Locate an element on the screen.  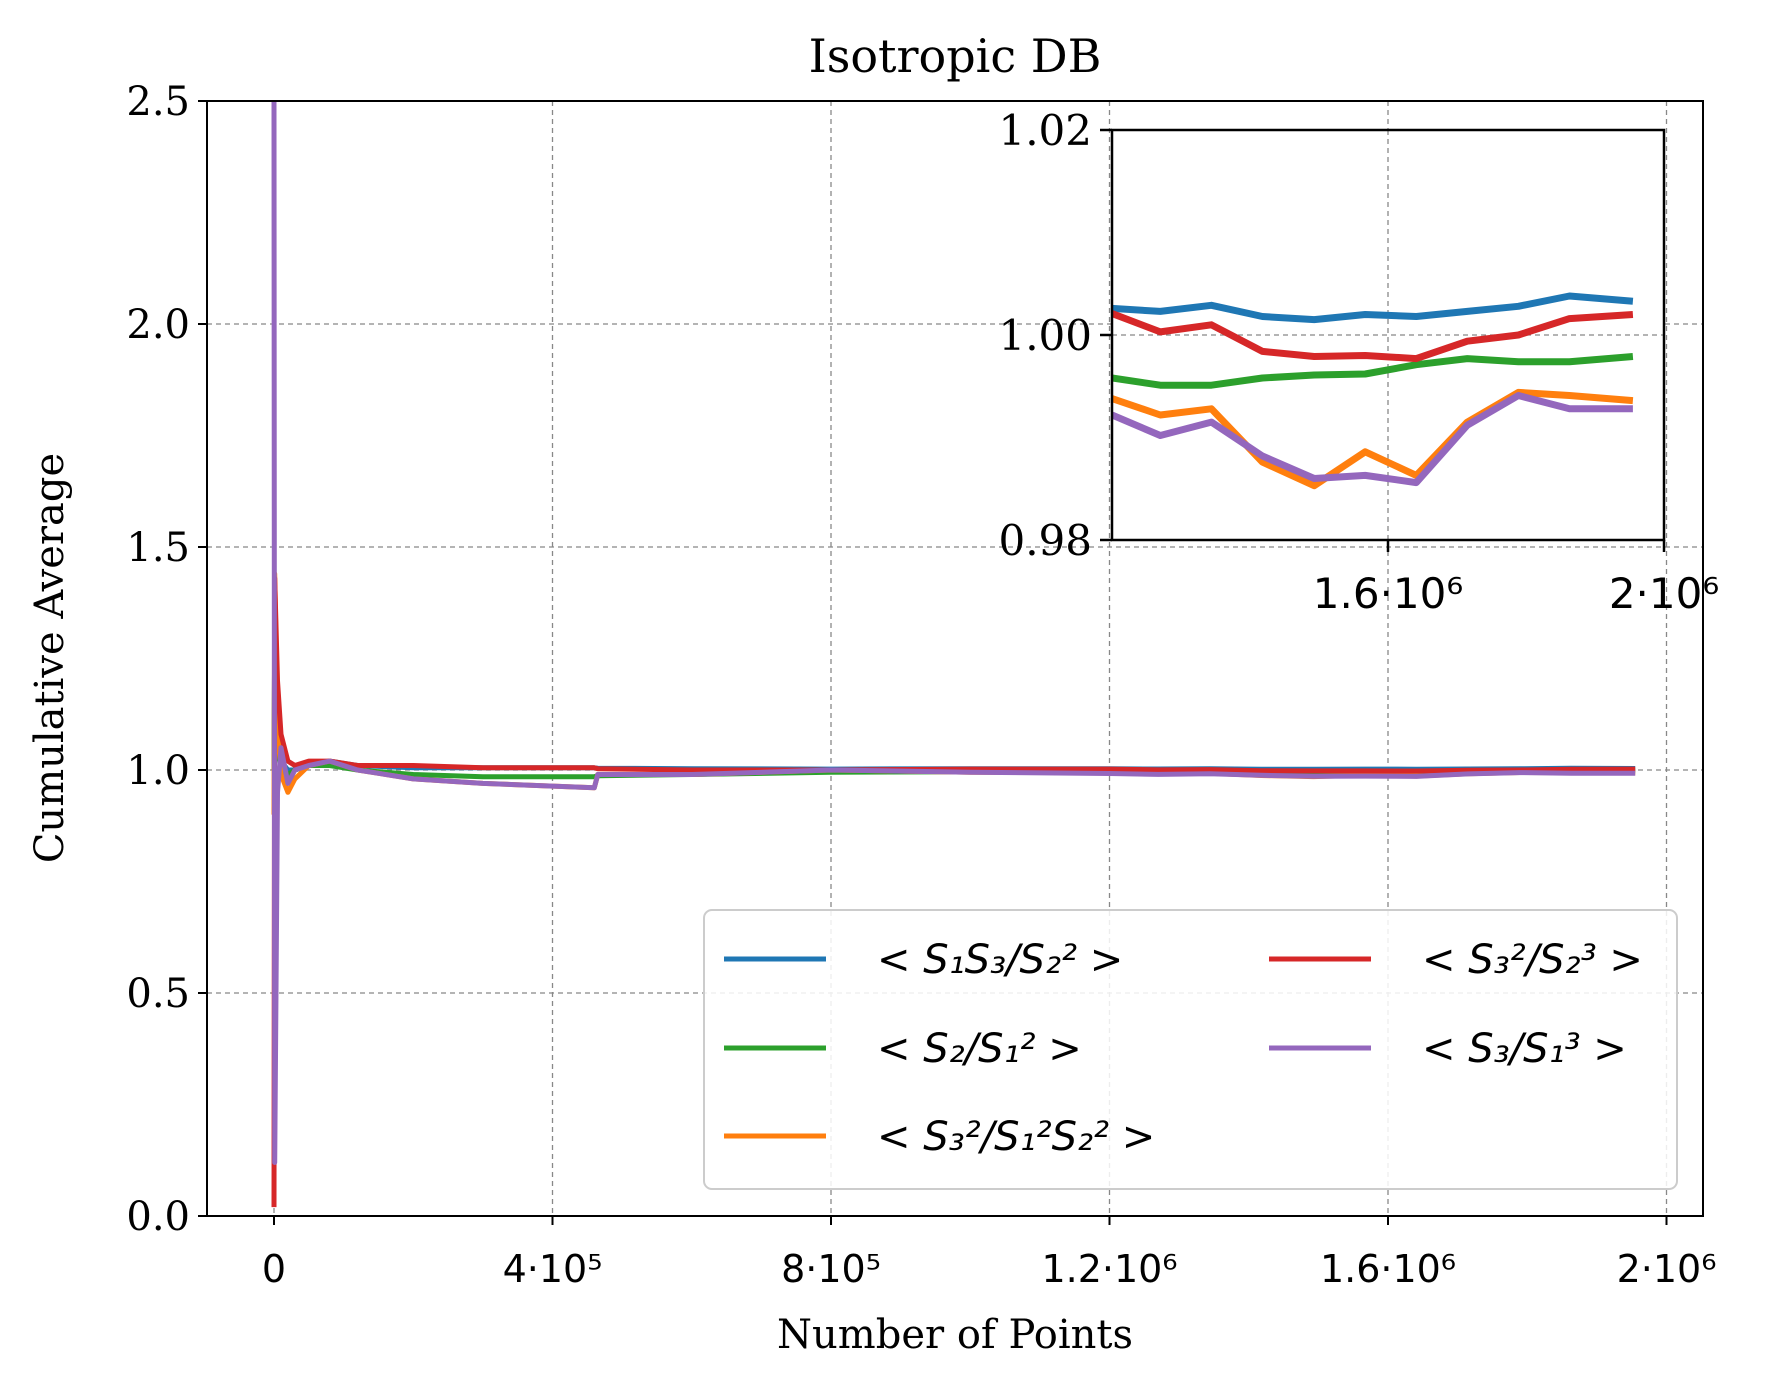
legend-label-1: < S₁S₃/S₂² > is located at coordinates (1000, 960).